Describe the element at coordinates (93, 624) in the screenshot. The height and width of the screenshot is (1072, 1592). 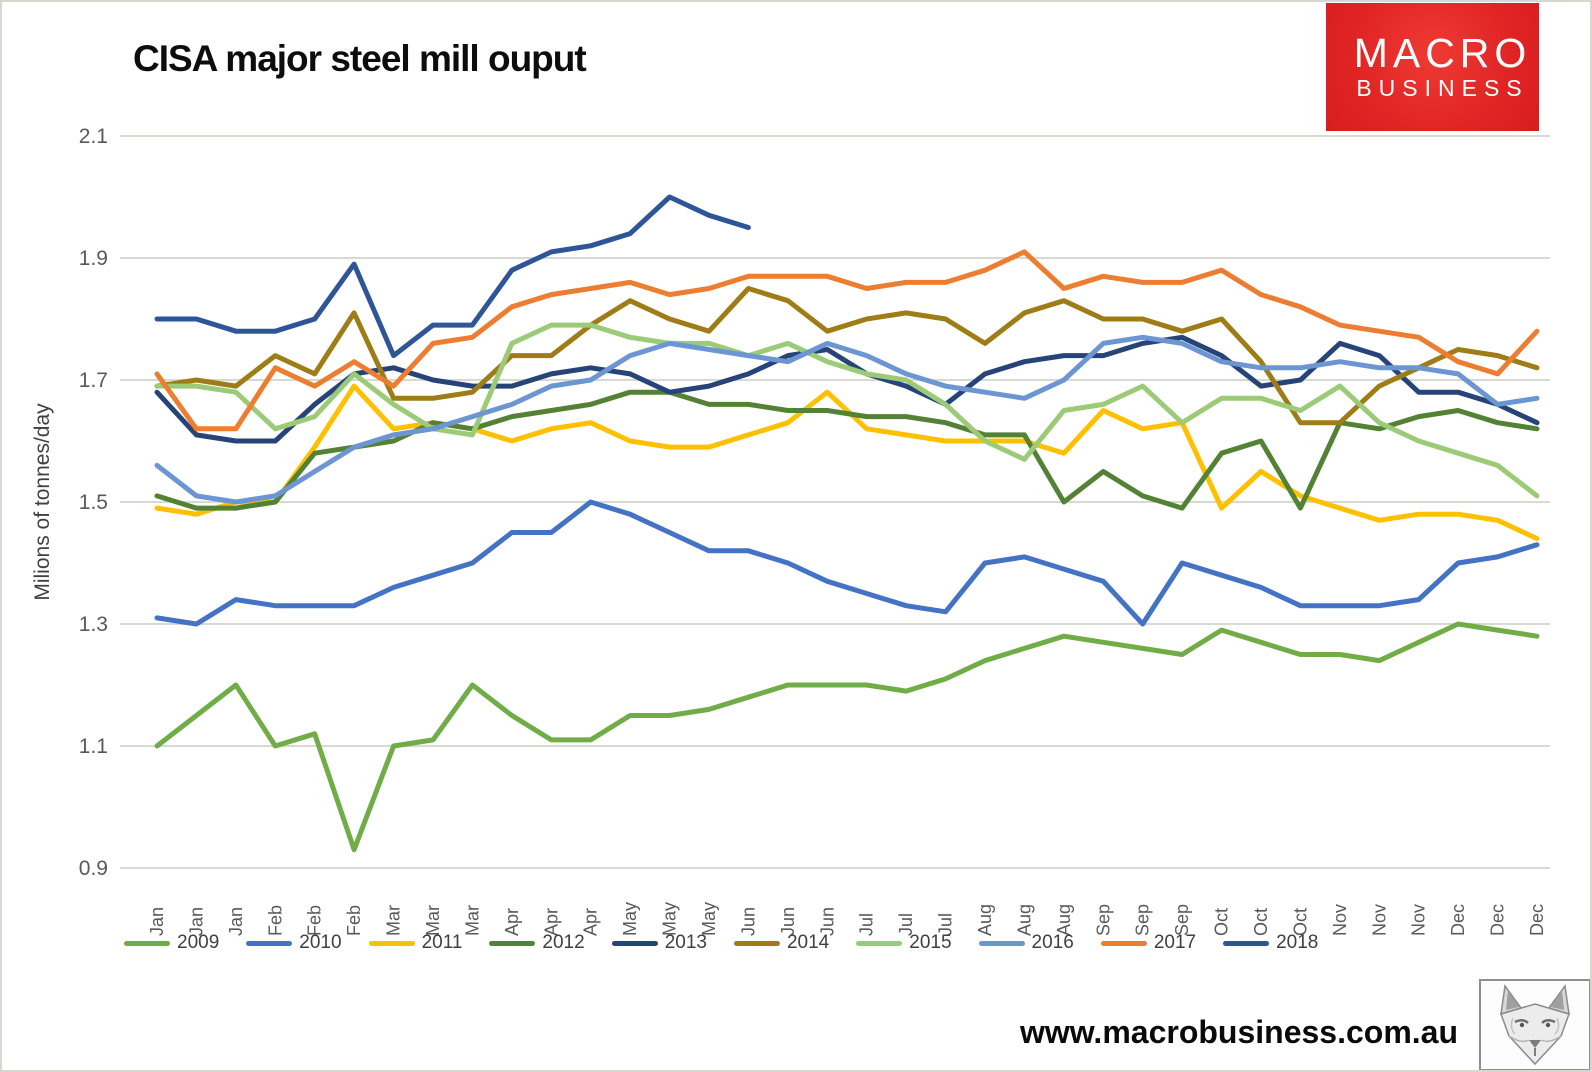
I see `y-tick-label: 1.3` at that location.